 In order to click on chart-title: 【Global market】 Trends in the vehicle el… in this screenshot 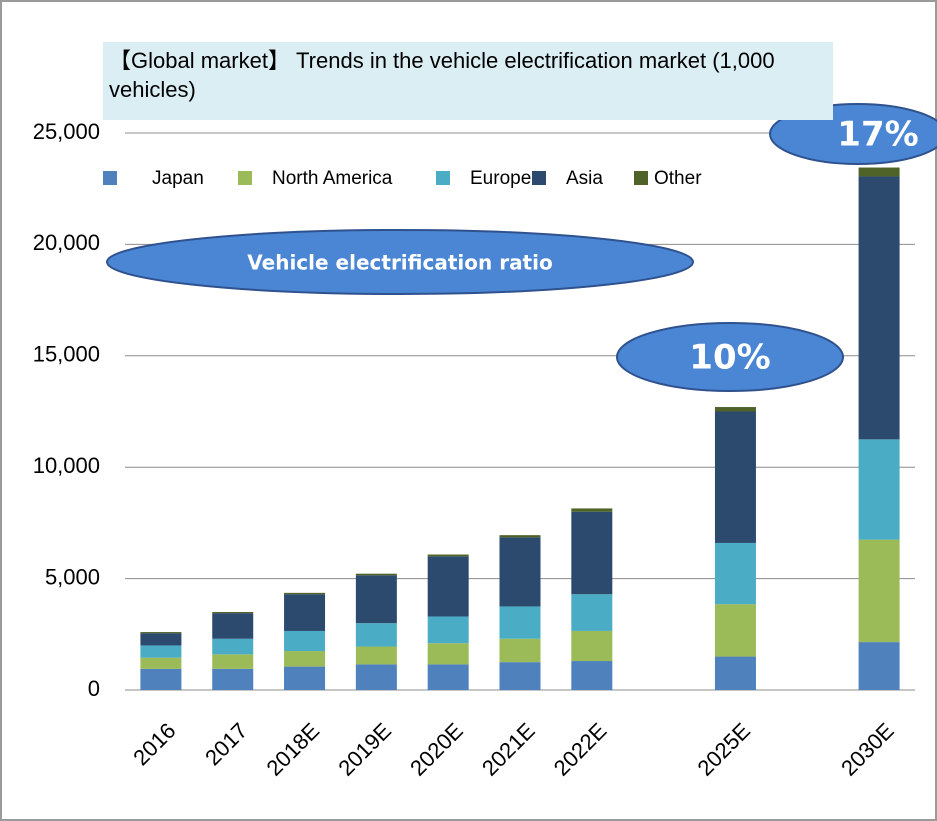, I will do `click(468, 81)`.